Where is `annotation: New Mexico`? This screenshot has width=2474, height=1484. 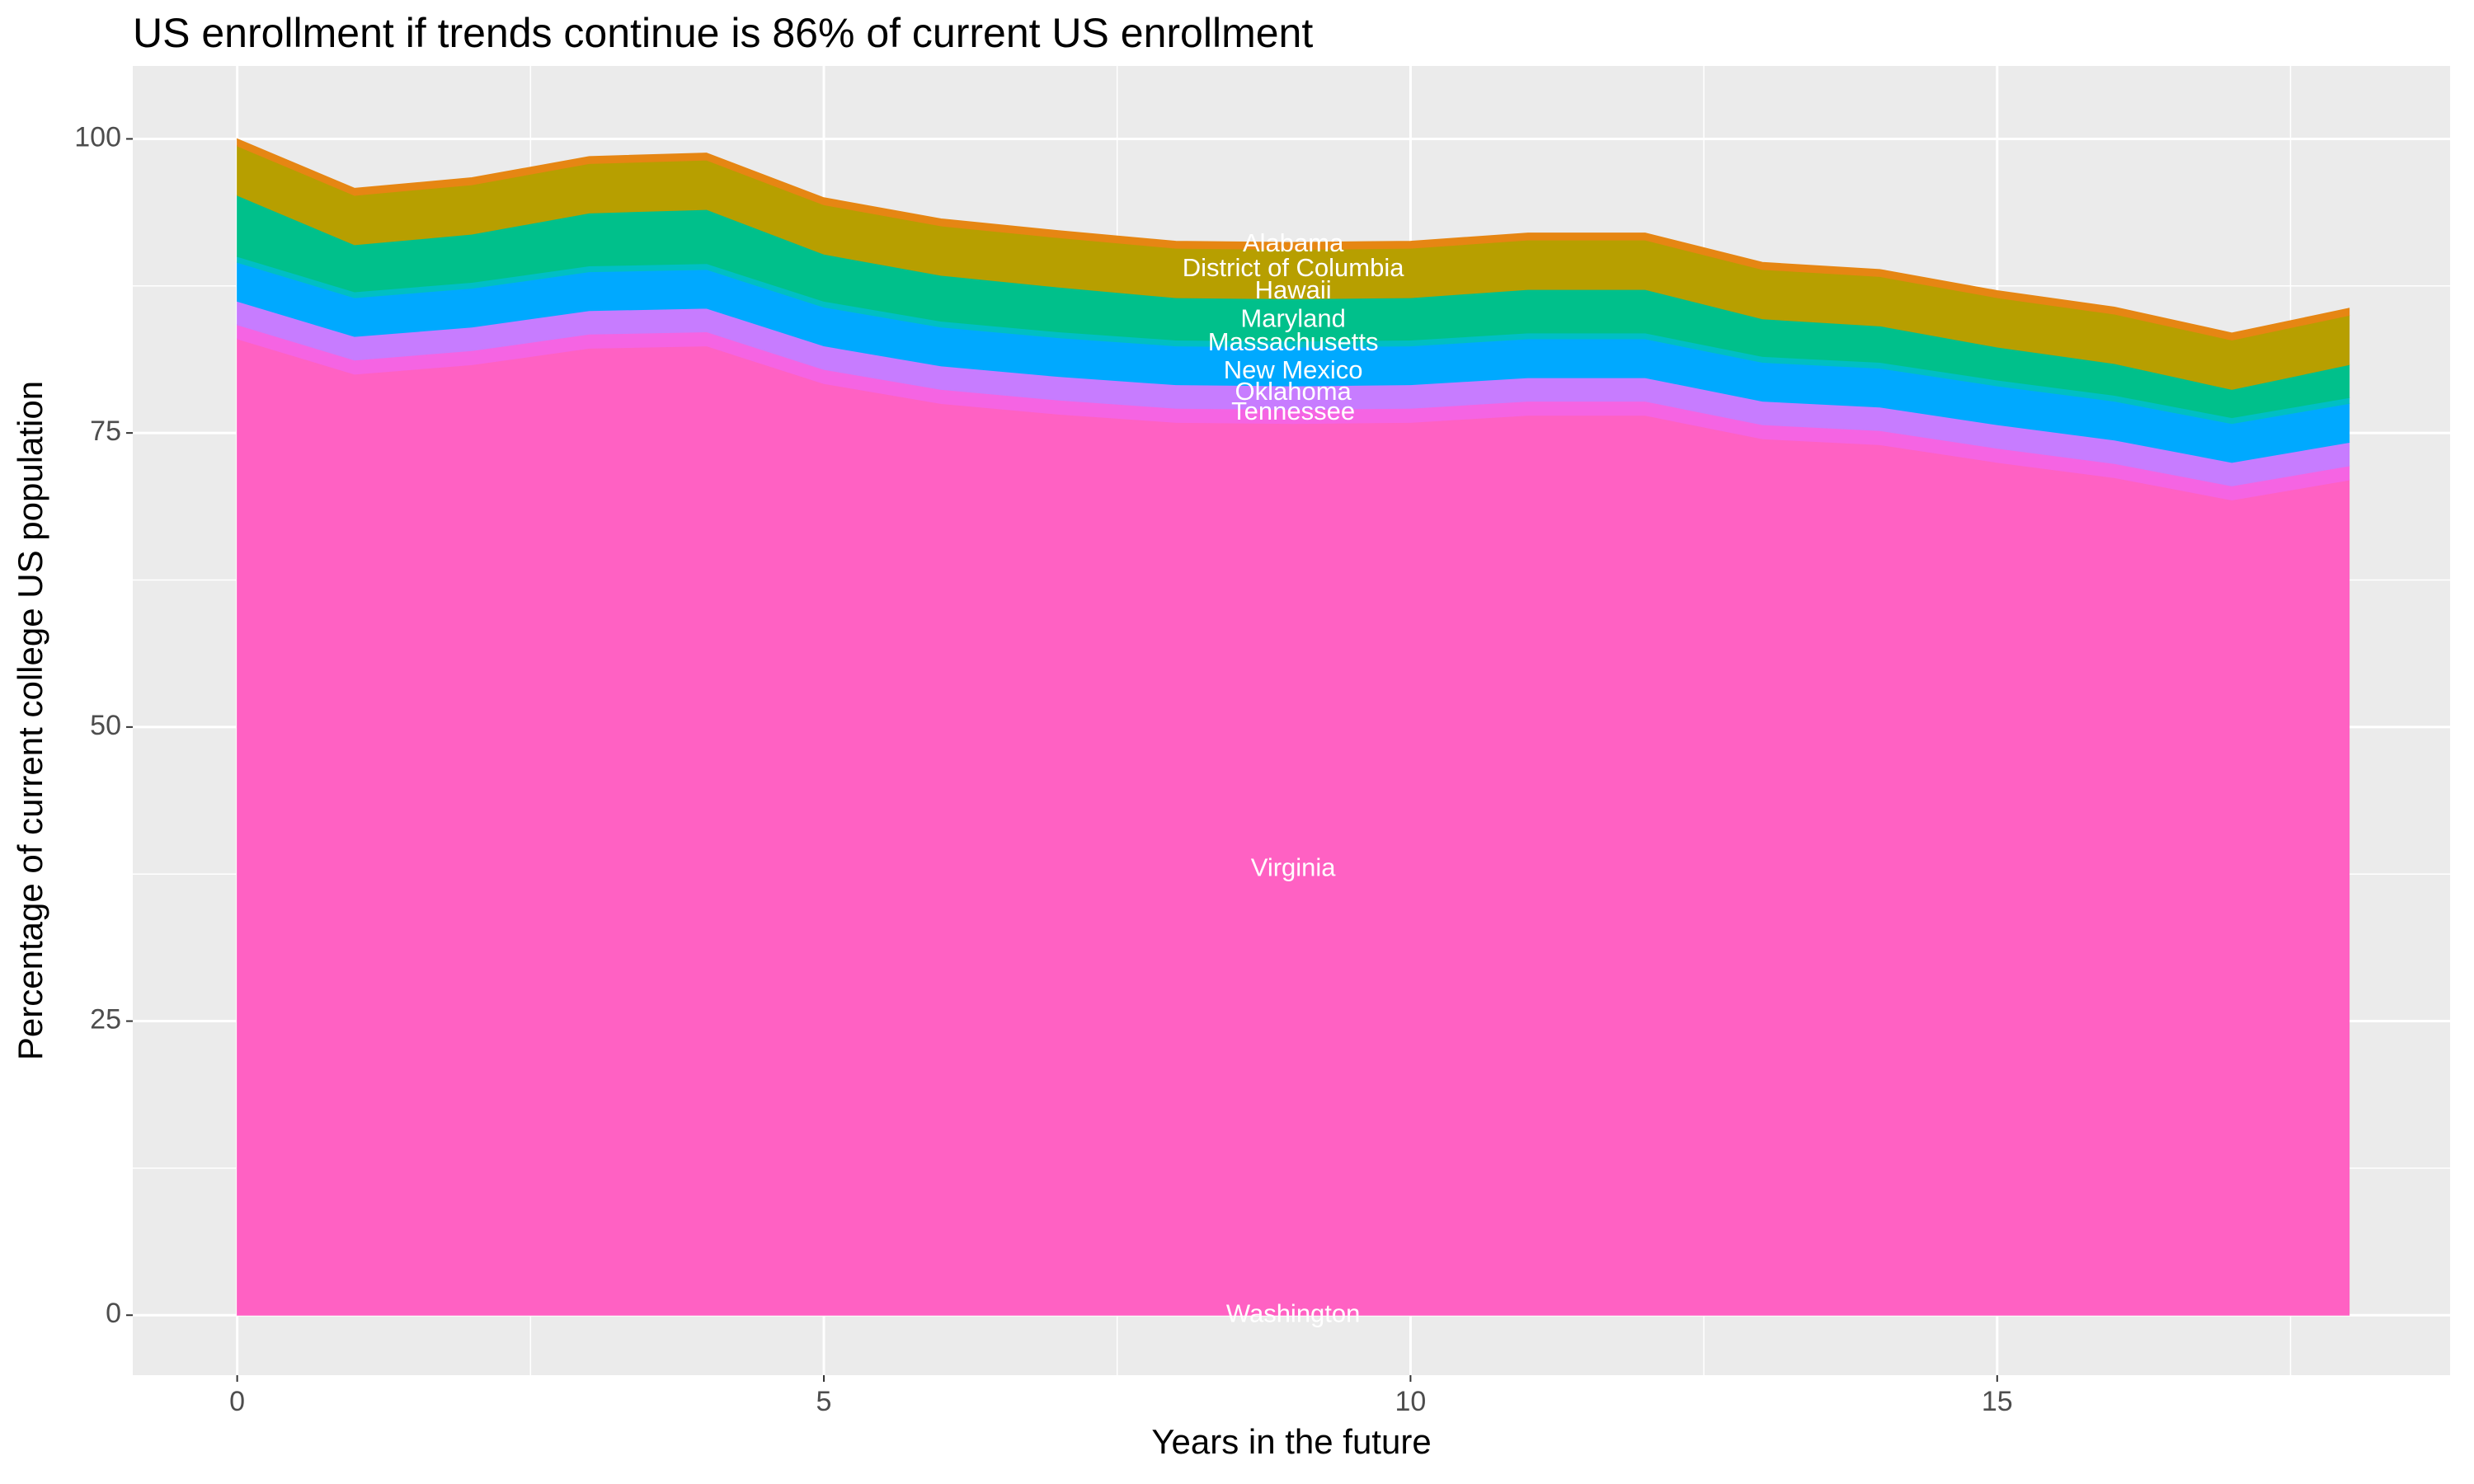
annotation: New Mexico is located at coordinates (1293, 369).